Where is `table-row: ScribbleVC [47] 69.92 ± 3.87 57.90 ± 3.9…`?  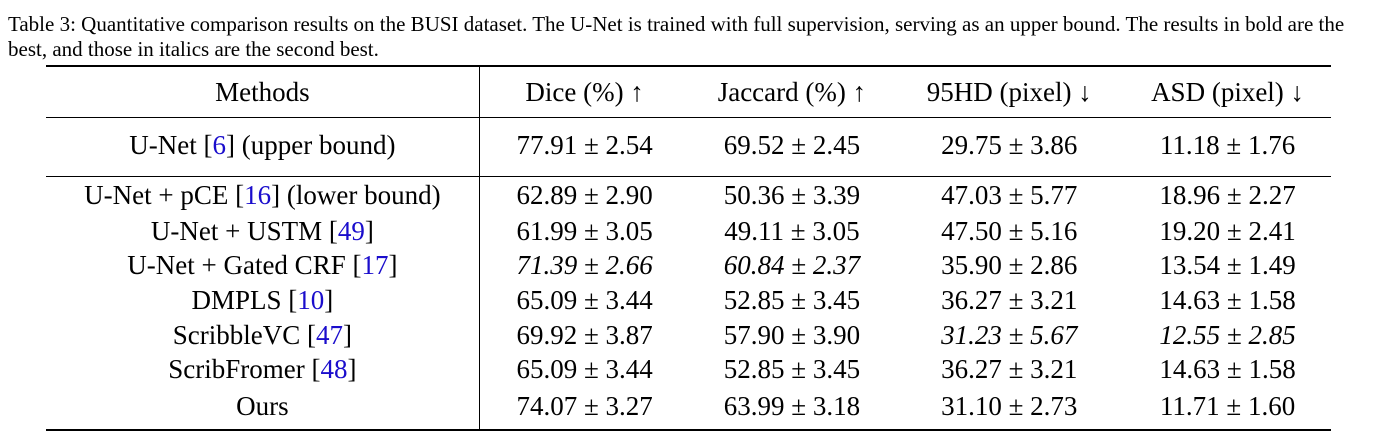 table-row: ScribbleVC [47] 69.92 ± 3.87 57.90 ± 3.9… is located at coordinates (688, 335).